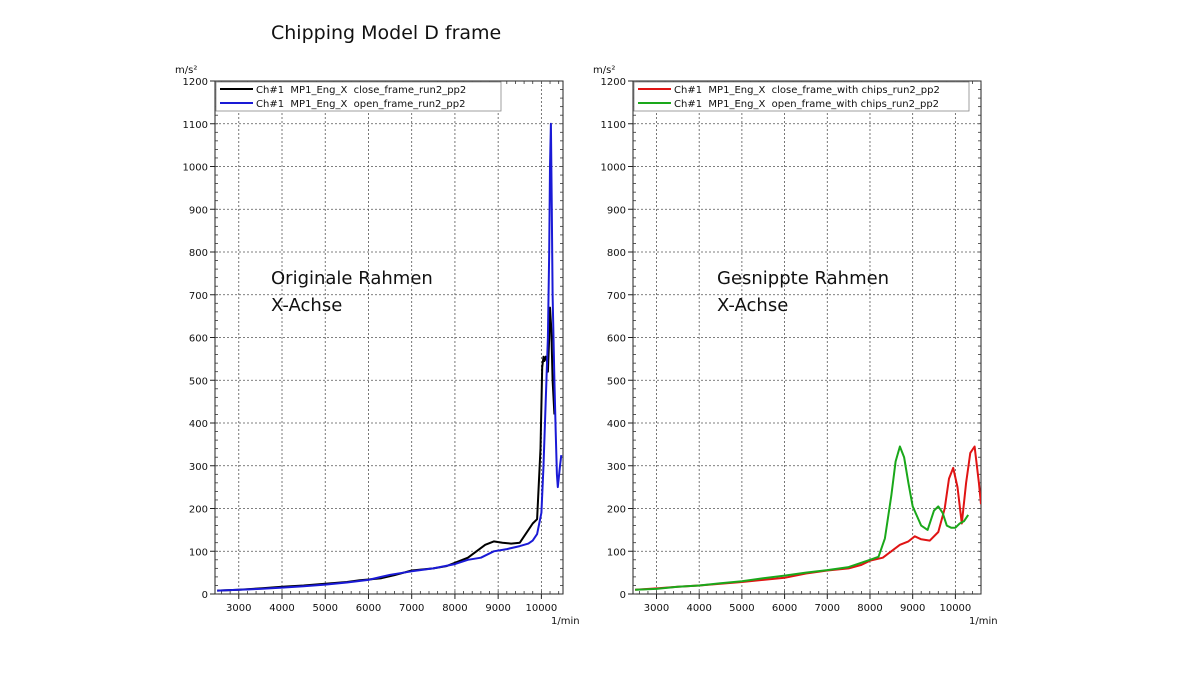  What do you see at coordinates (360, 104) in the screenshot?
I see `legend-entry: Ch#1 MP1_Eng_X open_frame_run2_pp2` at bounding box center [360, 104].